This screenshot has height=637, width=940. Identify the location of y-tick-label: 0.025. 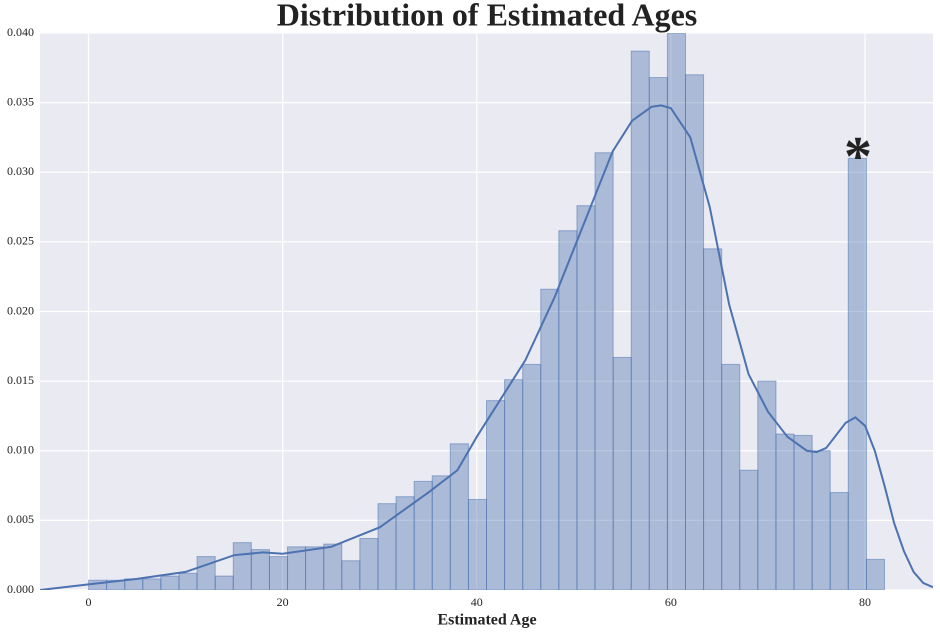
(20, 241).